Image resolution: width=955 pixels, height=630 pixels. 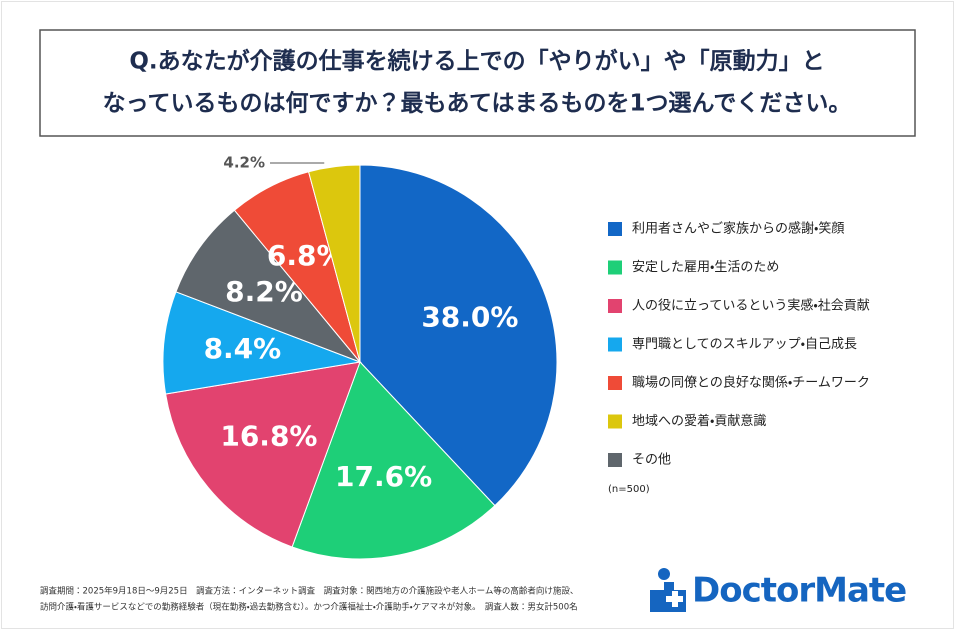 What do you see at coordinates (751, 383) in the screenshot?
I see `legend-label: 職場の同僚との良好な関係・チームワーク` at bounding box center [751, 383].